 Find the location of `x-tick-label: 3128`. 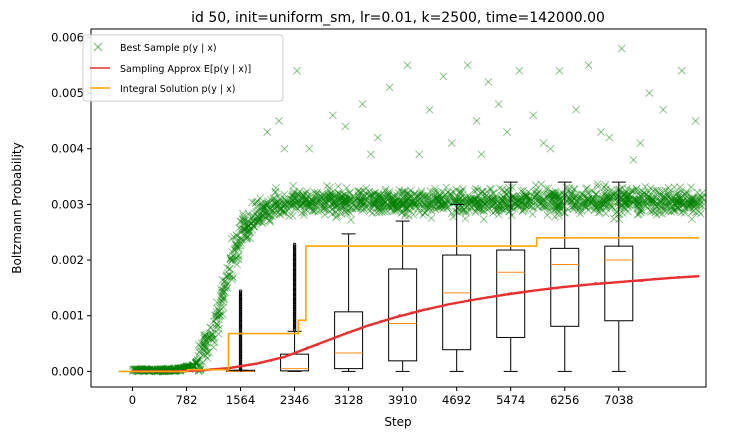

x-tick-label: 3128 is located at coordinates (348, 400).